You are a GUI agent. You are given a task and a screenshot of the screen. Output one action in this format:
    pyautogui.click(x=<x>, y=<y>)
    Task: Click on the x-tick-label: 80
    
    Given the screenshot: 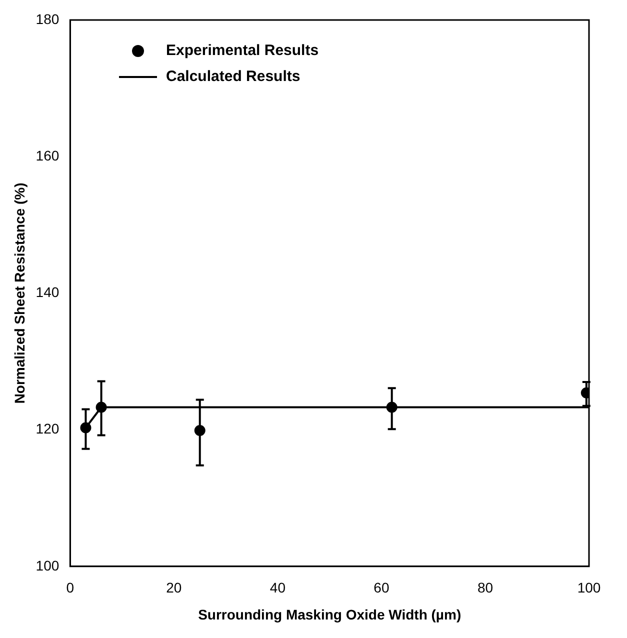 What is the action you would take?
    pyautogui.click(x=485, y=588)
    